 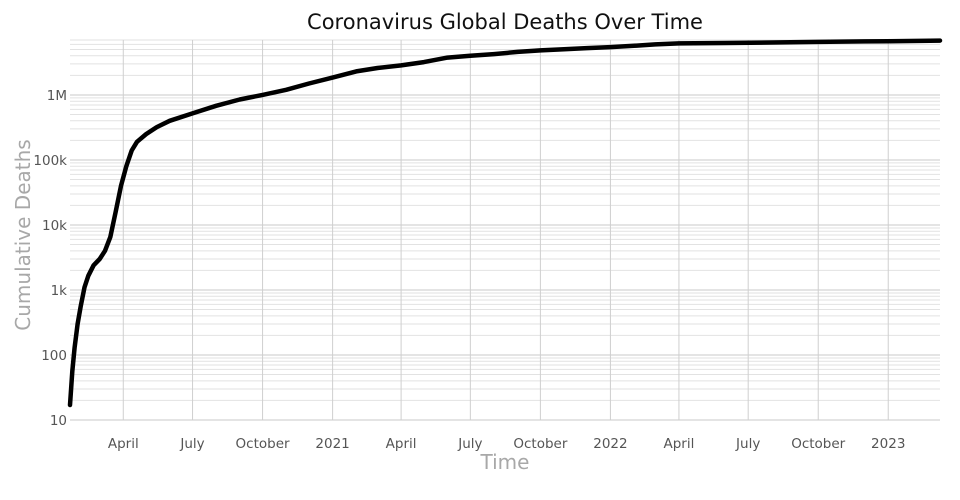 What do you see at coordinates (54, 356) in the screenshot?
I see `y-tick-label: 100` at bounding box center [54, 356].